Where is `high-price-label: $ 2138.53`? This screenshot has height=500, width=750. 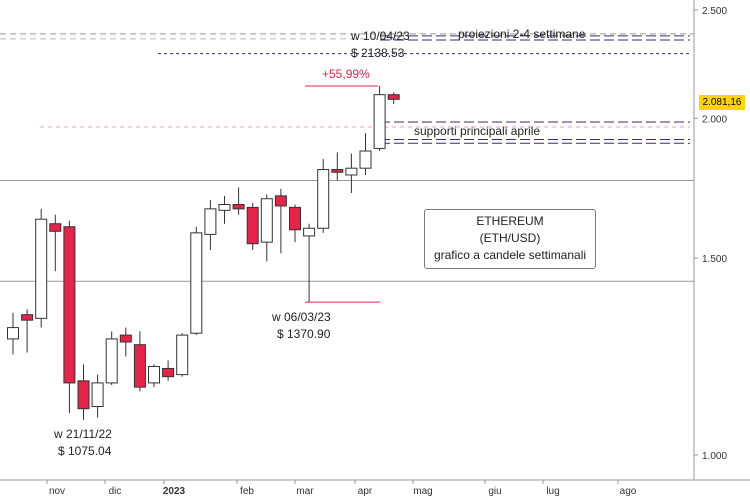 high-price-label: $ 2138.53 is located at coordinates (378, 53).